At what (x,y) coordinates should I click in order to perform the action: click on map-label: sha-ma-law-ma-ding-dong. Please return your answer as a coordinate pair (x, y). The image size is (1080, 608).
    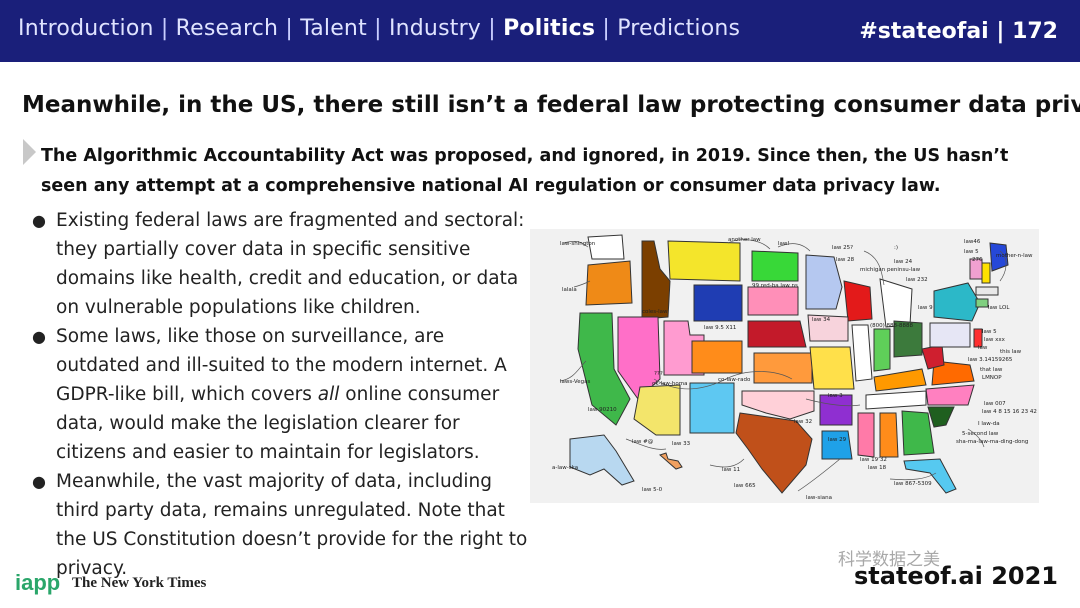
    Looking at the image, I should click on (992, 442).